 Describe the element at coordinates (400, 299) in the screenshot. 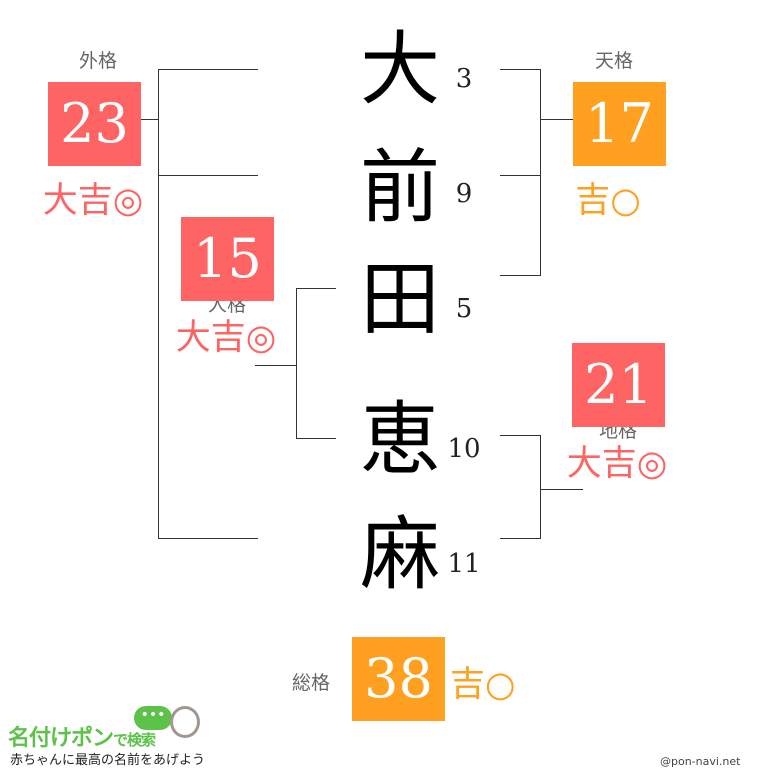

I see `name-char: 田` at that location.